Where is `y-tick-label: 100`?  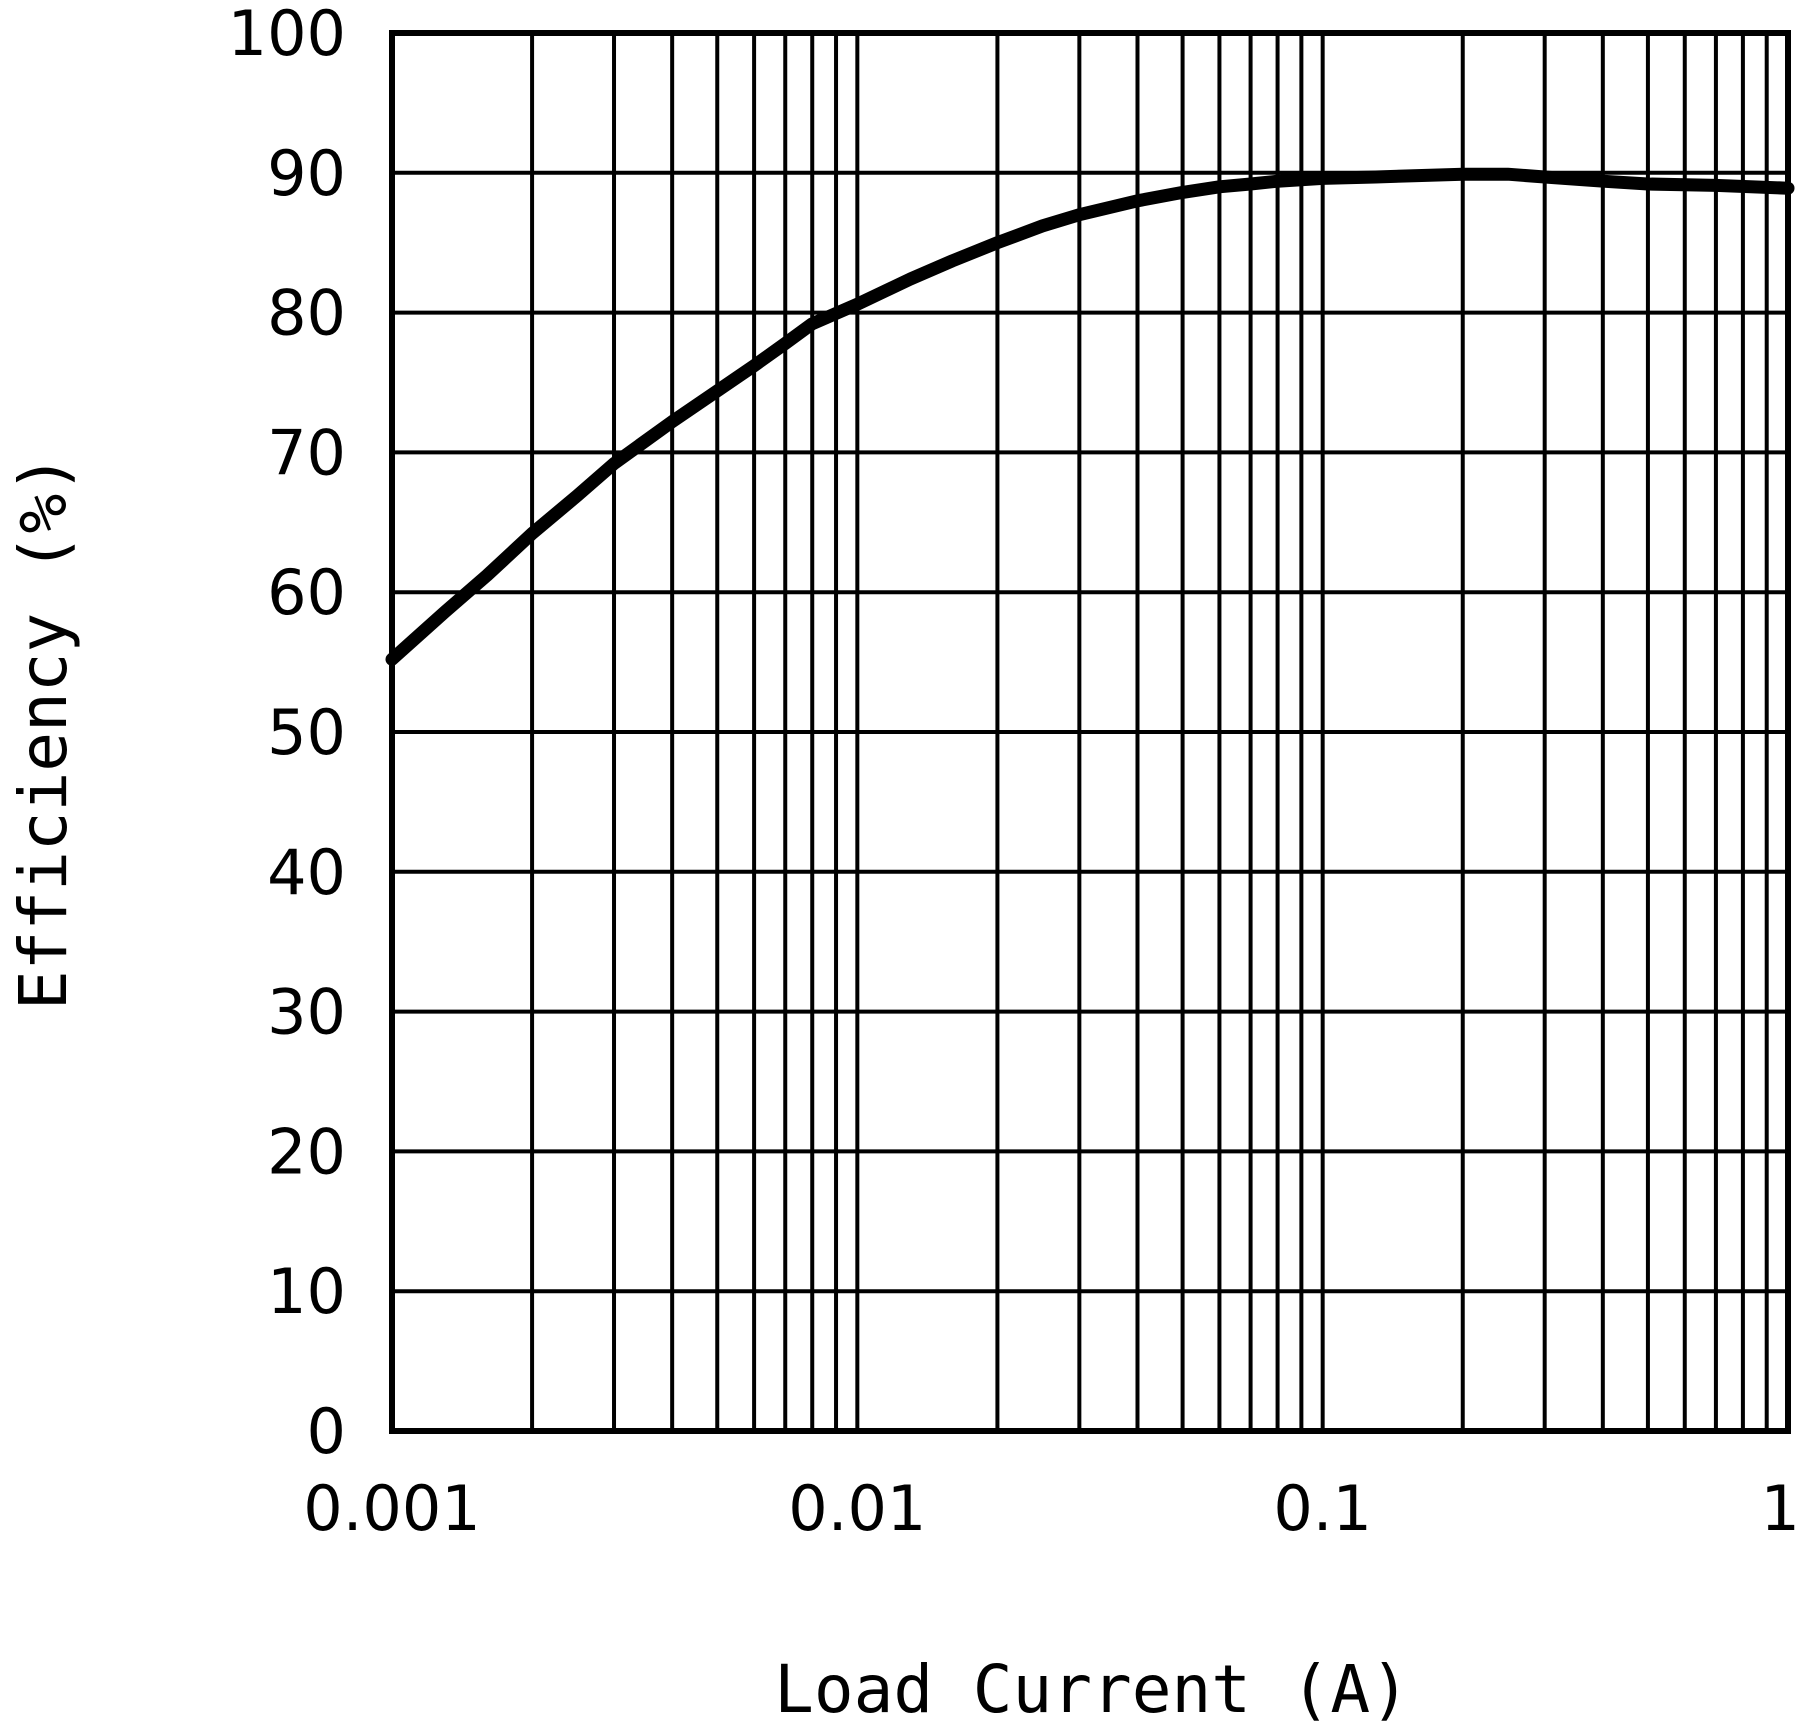 y-tick-label: 100 is located at coordinates (287, 35).